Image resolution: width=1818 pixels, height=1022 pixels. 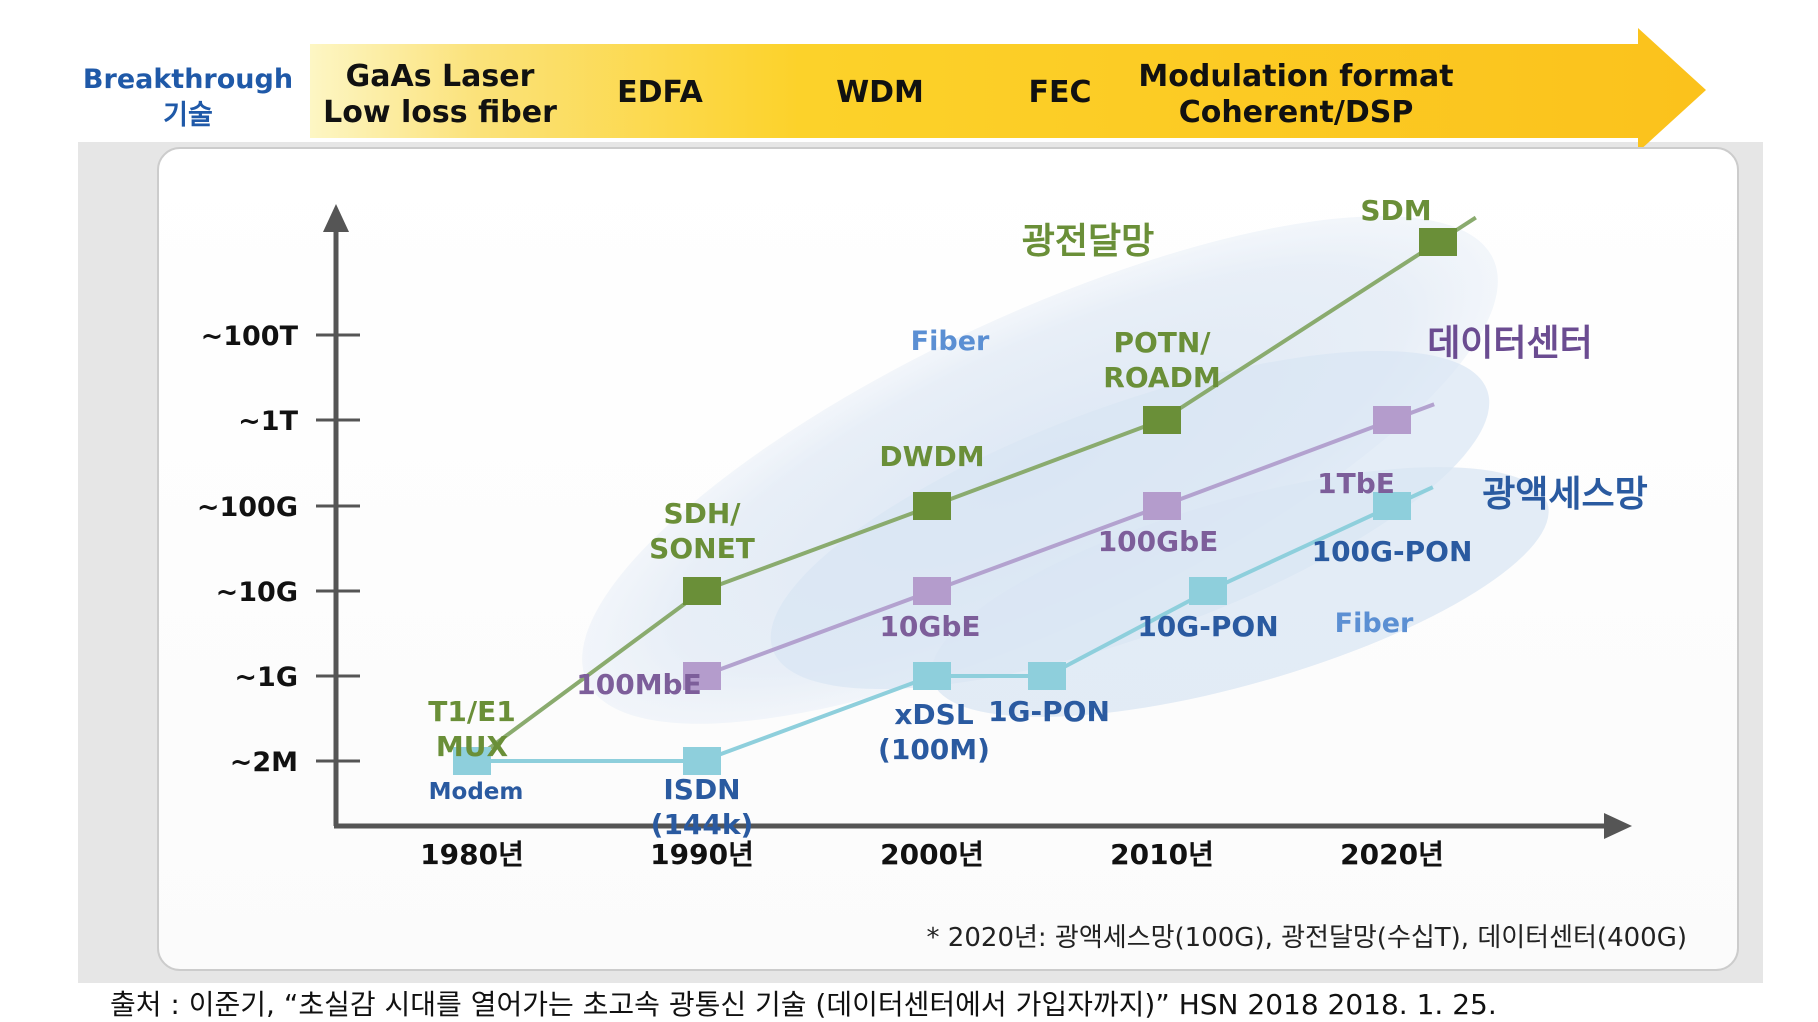 I want to click on breakthrough-arrow, so click(x=1008, y=90).